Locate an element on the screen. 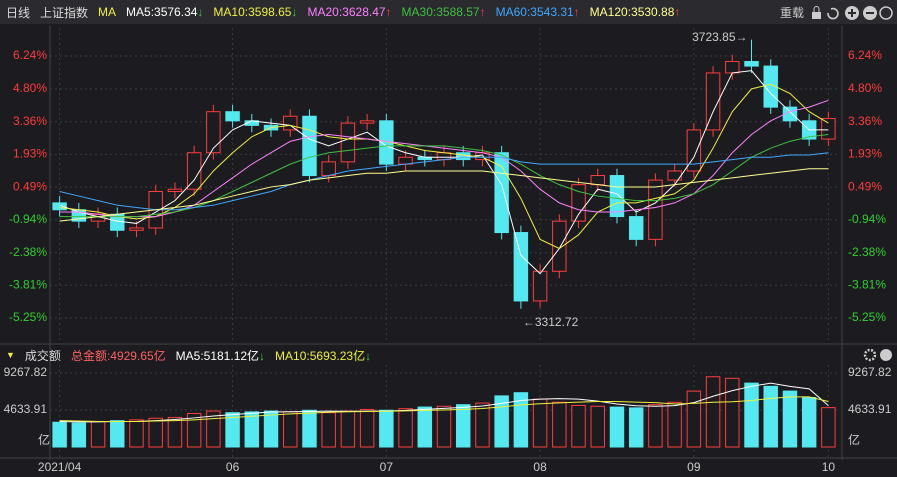 The image size is (897, 477). legend-label: MA120:3530.88 is located at coordinates (632, 12).